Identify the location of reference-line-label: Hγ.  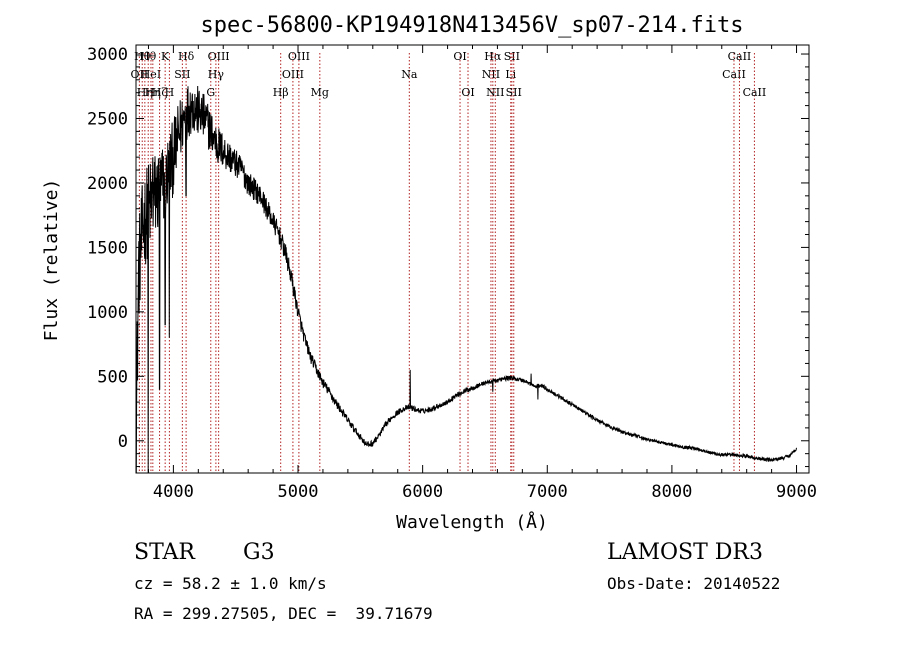
(216, 74).